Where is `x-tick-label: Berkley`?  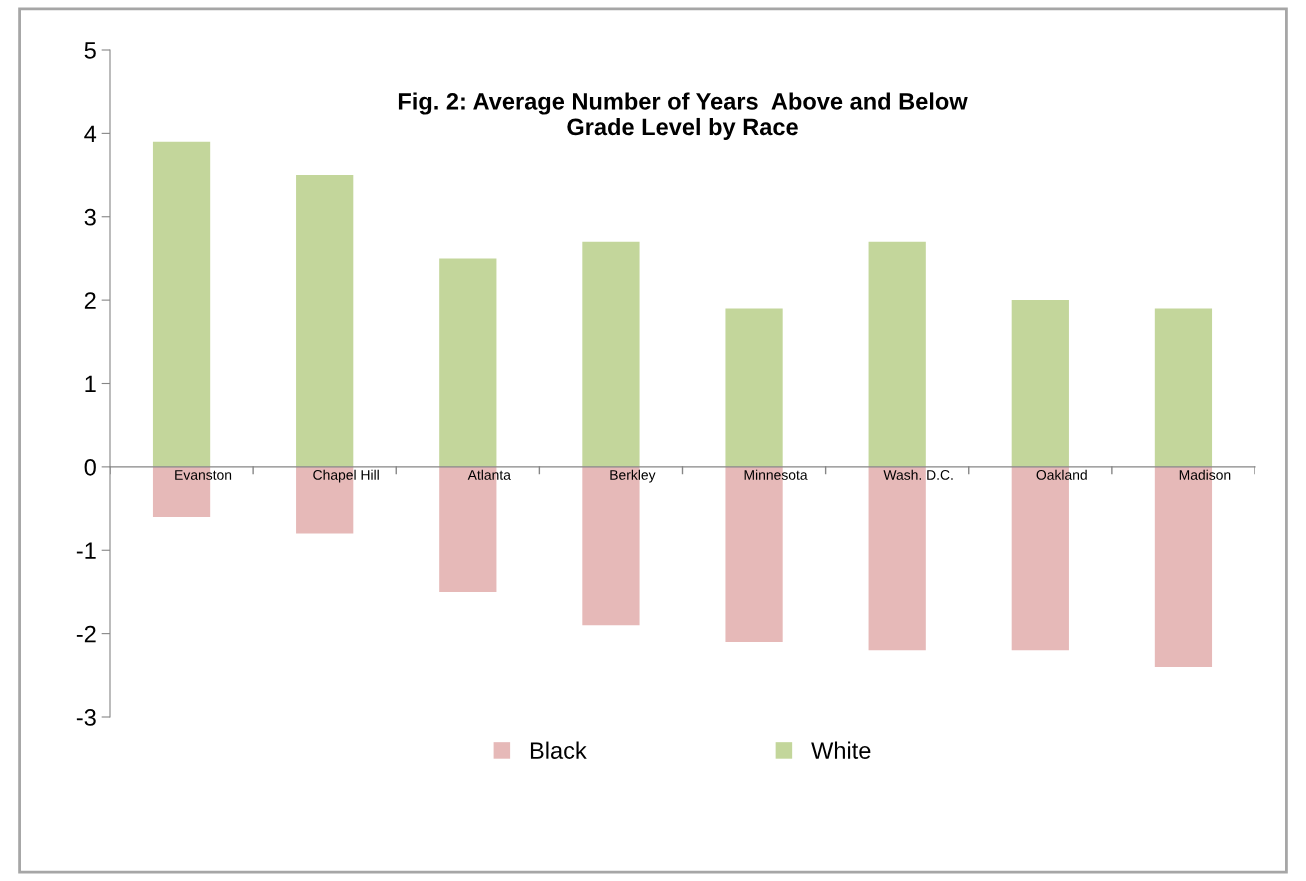 x-tick-label: Berkley is located at coordinates (633, 476).